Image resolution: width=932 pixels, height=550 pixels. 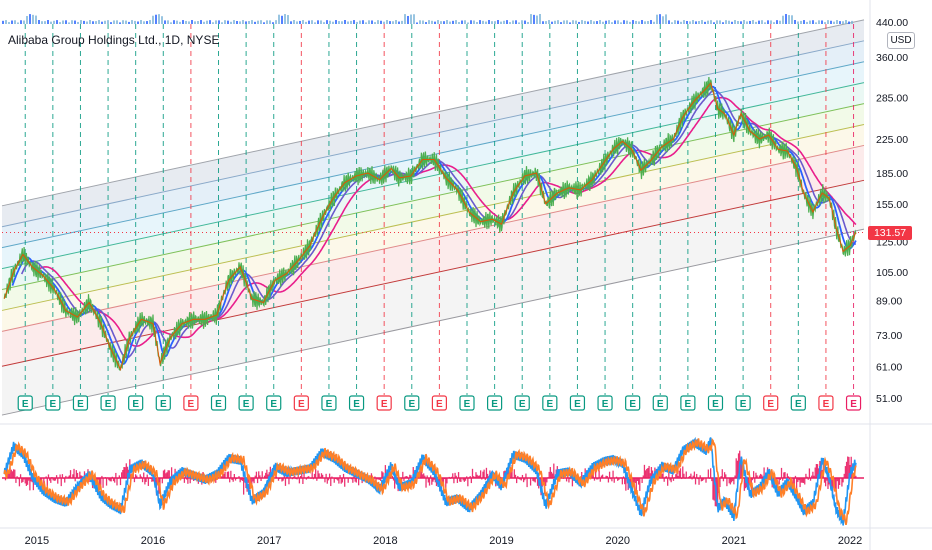 What do you see at coordinates (901, 40) in the screenshot?
I see `currency-badge: USD` at bounding box center [901, 40].